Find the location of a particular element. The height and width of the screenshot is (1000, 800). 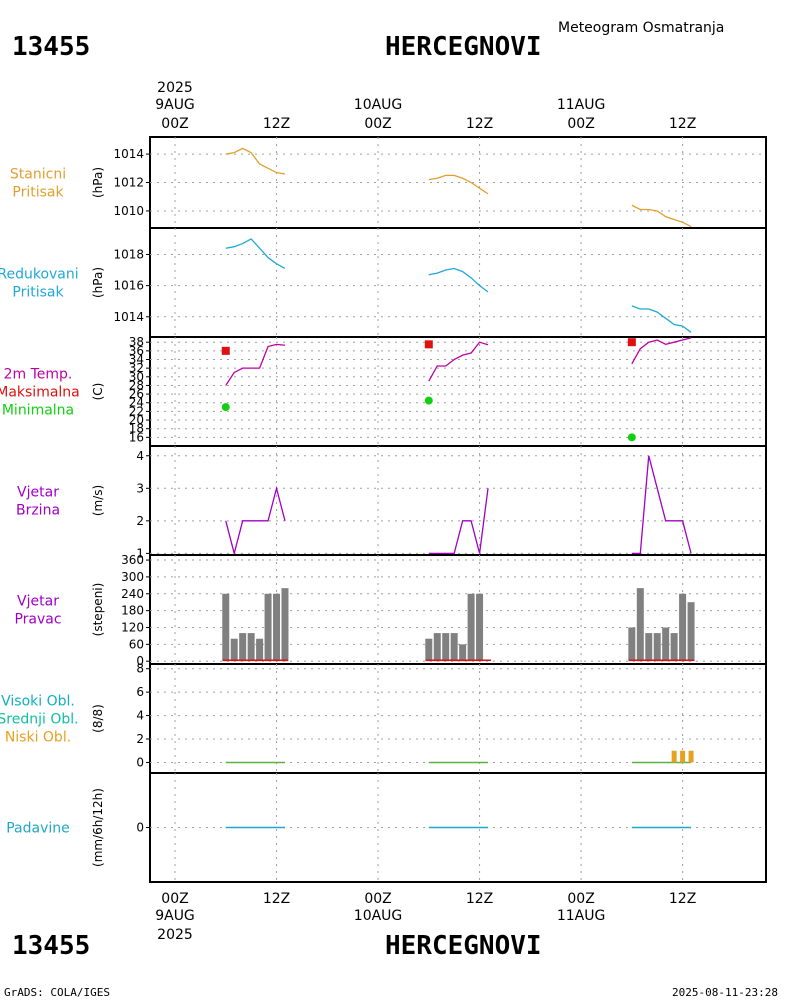

ytick-label: 3 is located at coordinates (140, 488).